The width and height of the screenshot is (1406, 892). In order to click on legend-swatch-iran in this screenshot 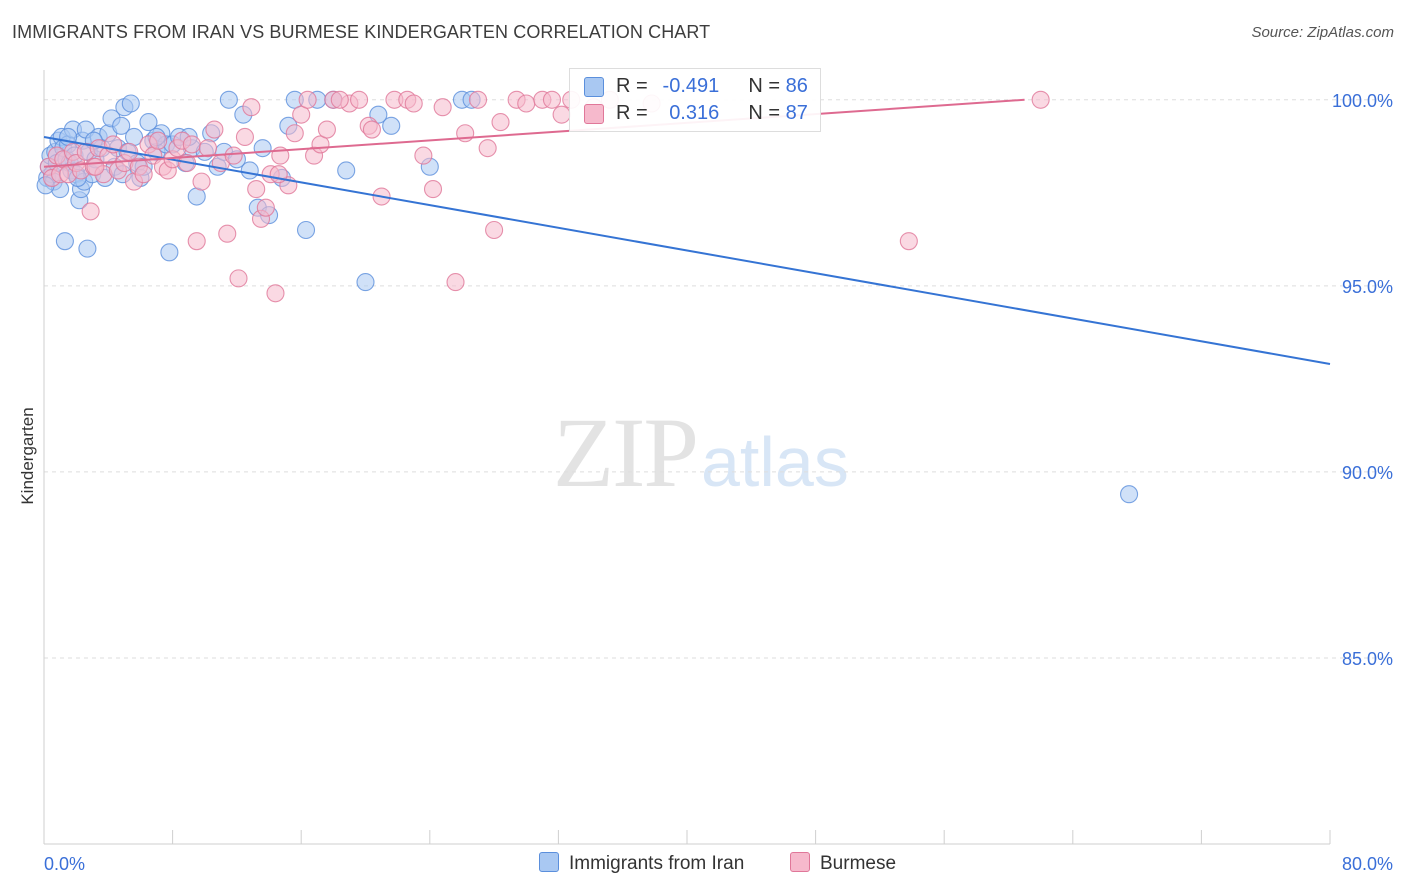, I will do `click(594, 87)`.